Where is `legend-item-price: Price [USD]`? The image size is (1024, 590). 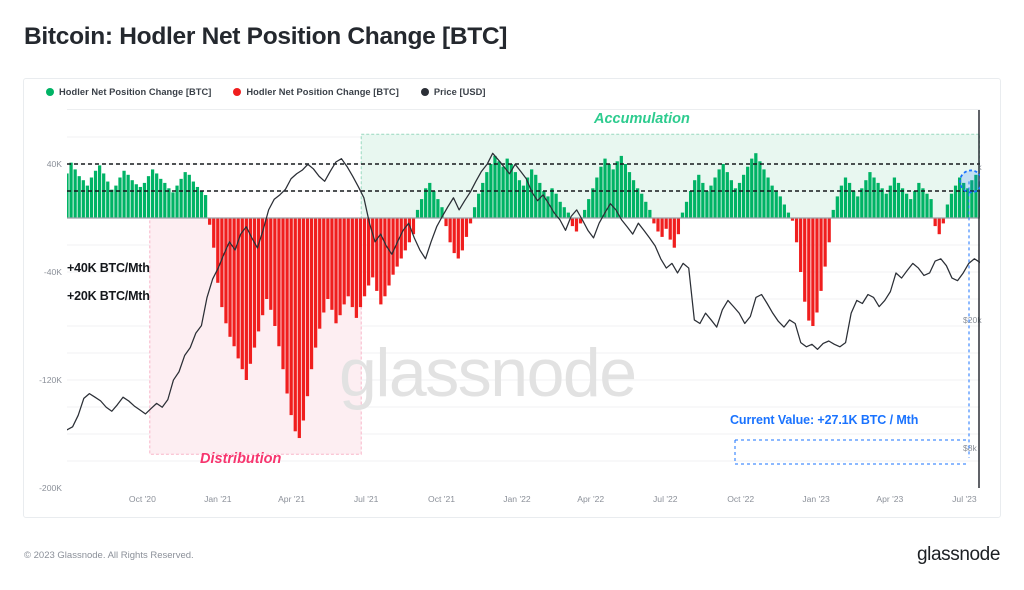 legend-item-price: Price [USD] is located at coordinates (453, 92).